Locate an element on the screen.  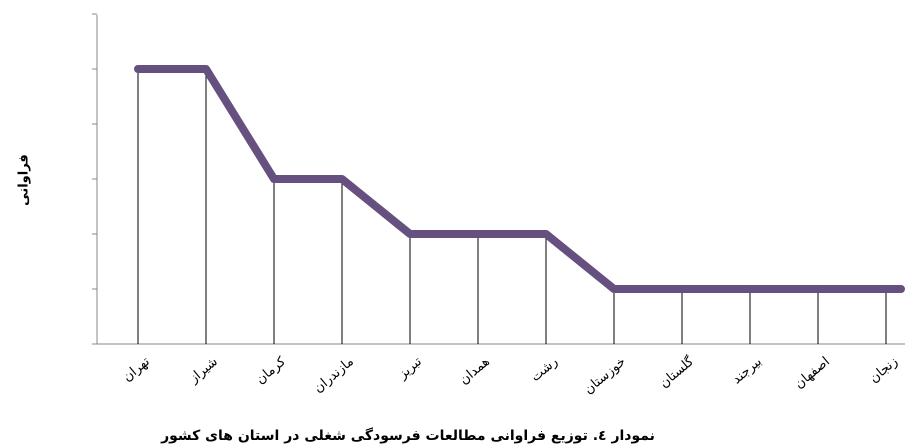
x-tick-label: رشت is located at coordinates (544, 369).